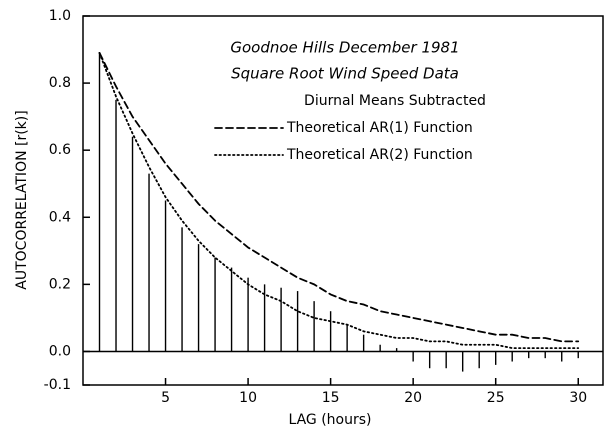 This screenshot has width=605, height=433. I want to click on chart-subtitle: Square Root Wind Speed Data, so click(345, 74).